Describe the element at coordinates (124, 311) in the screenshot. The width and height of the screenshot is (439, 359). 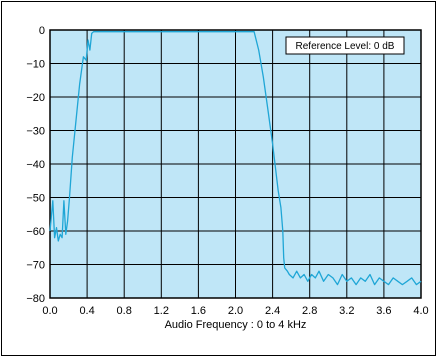
I see `x-tick-label: 0.8` at that location.